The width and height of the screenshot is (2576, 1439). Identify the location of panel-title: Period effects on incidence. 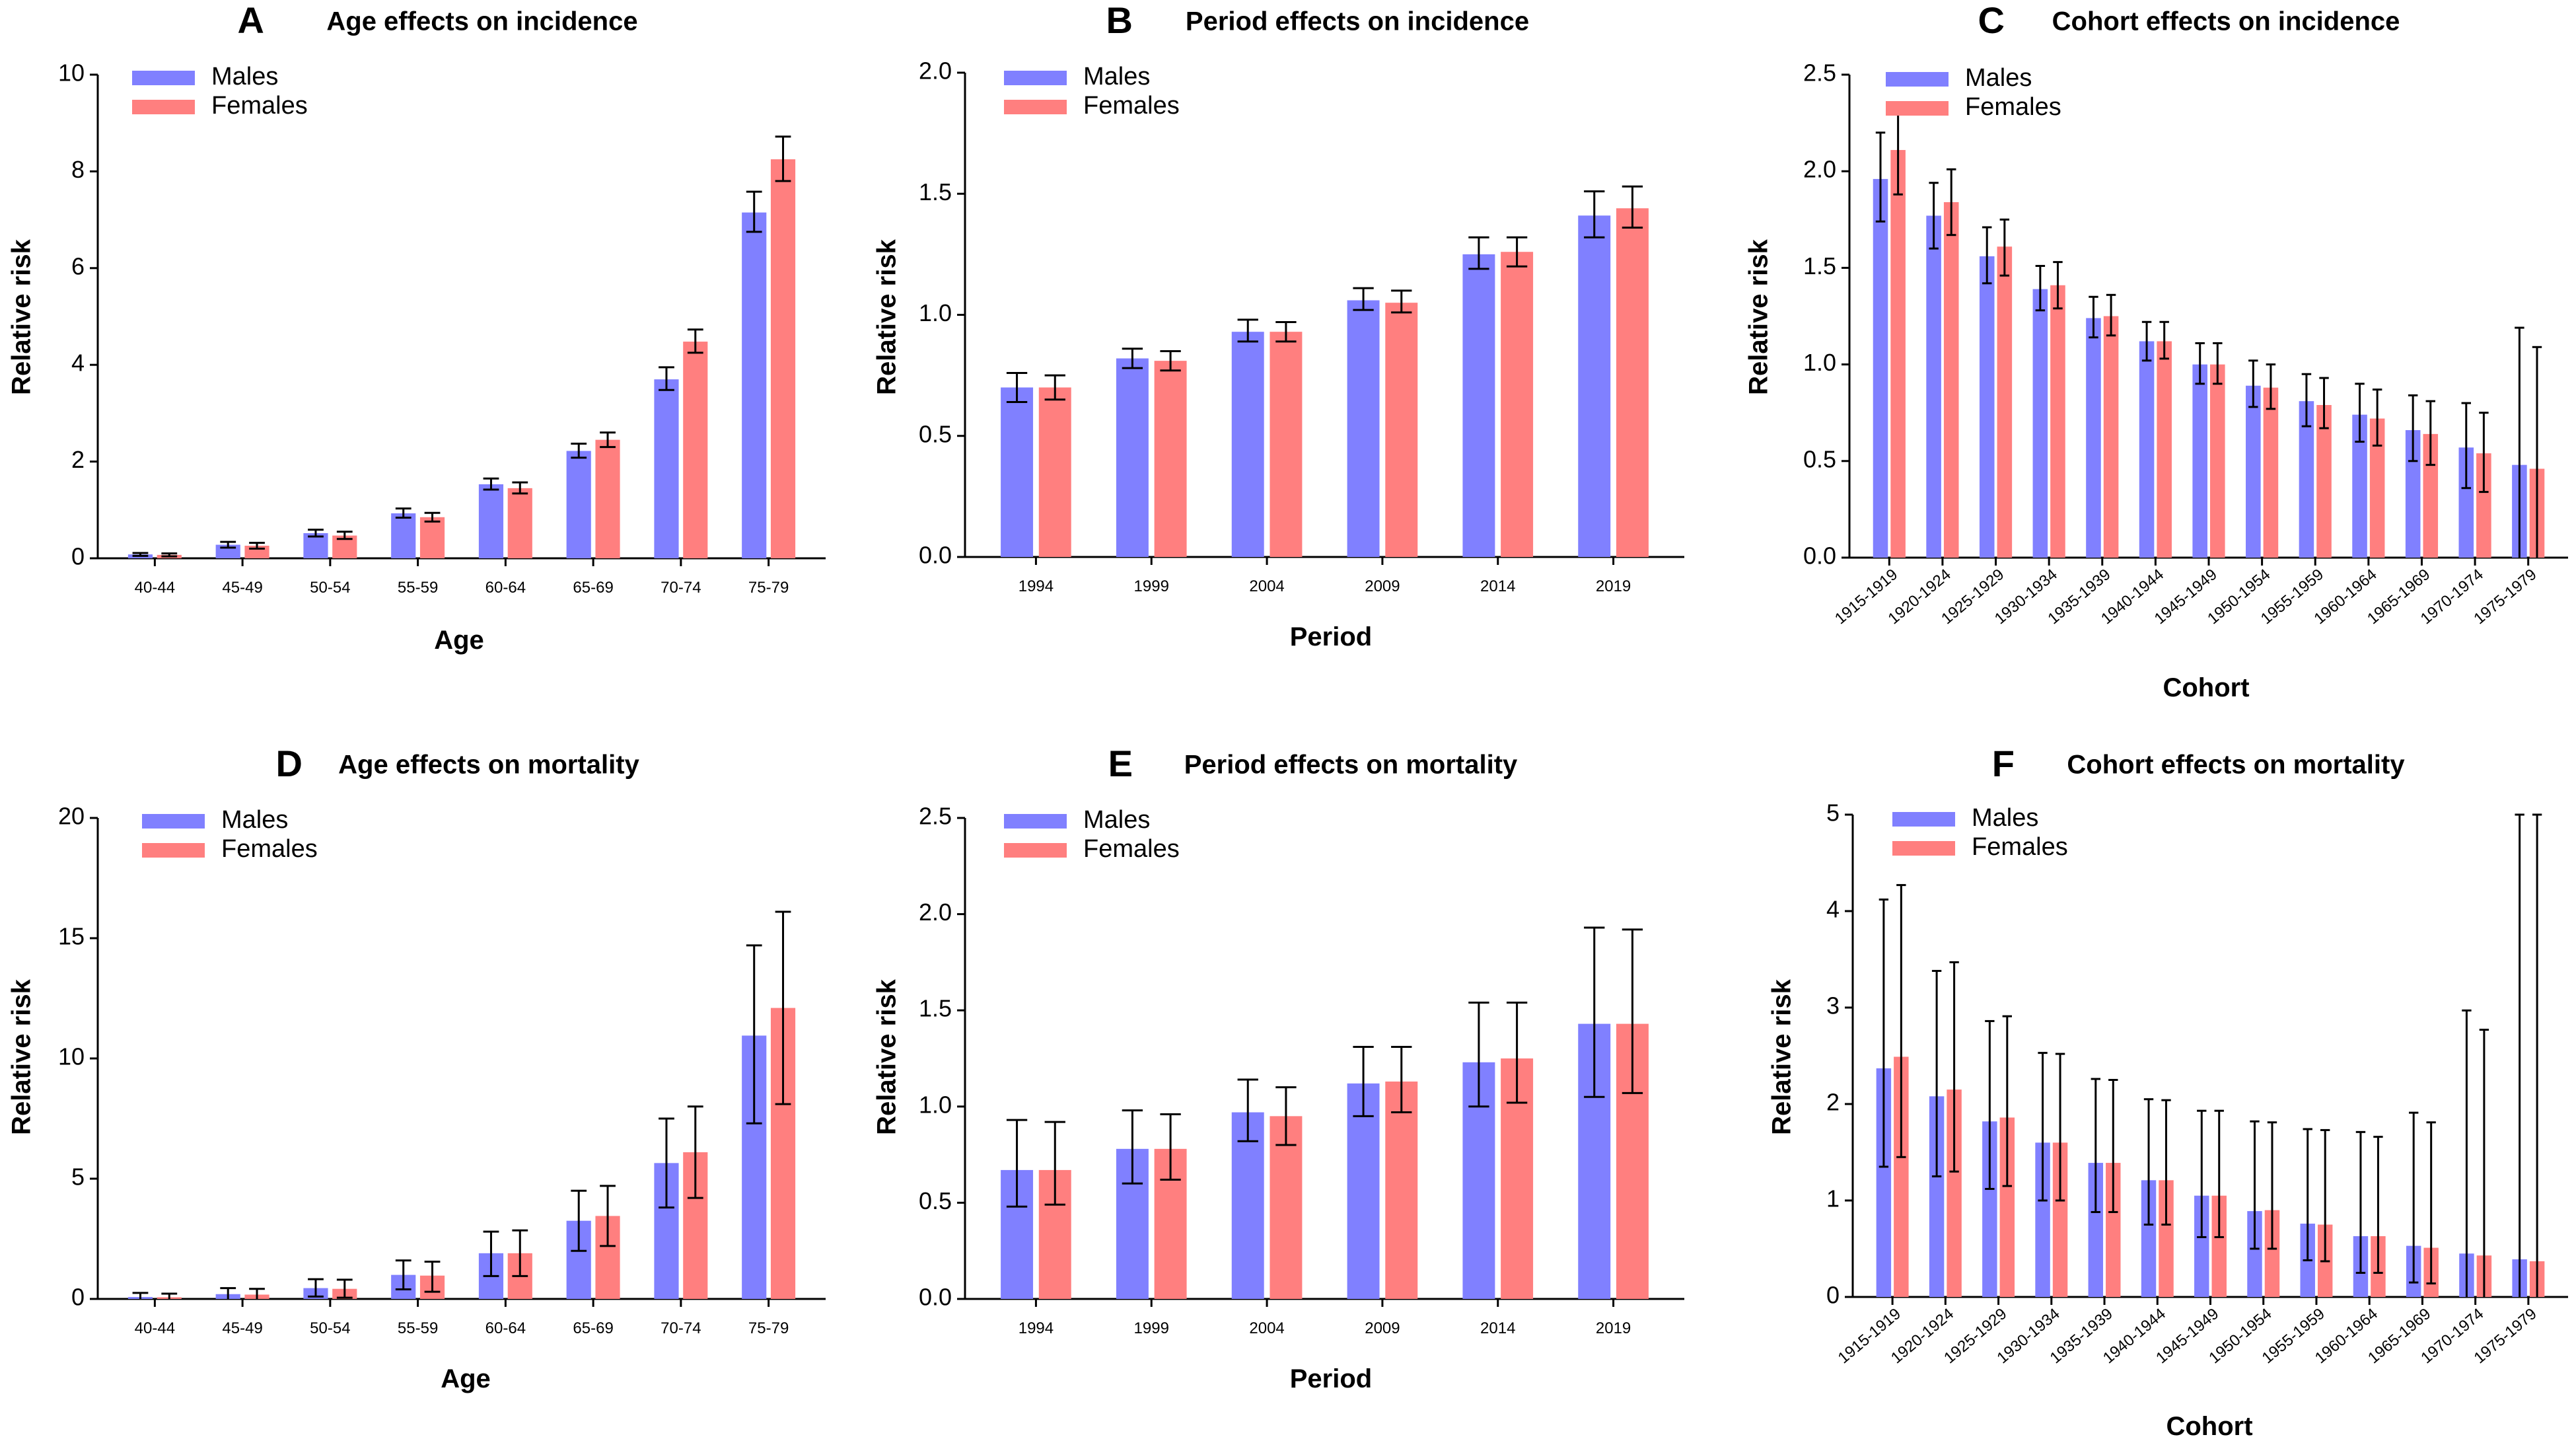
(1358, 21).